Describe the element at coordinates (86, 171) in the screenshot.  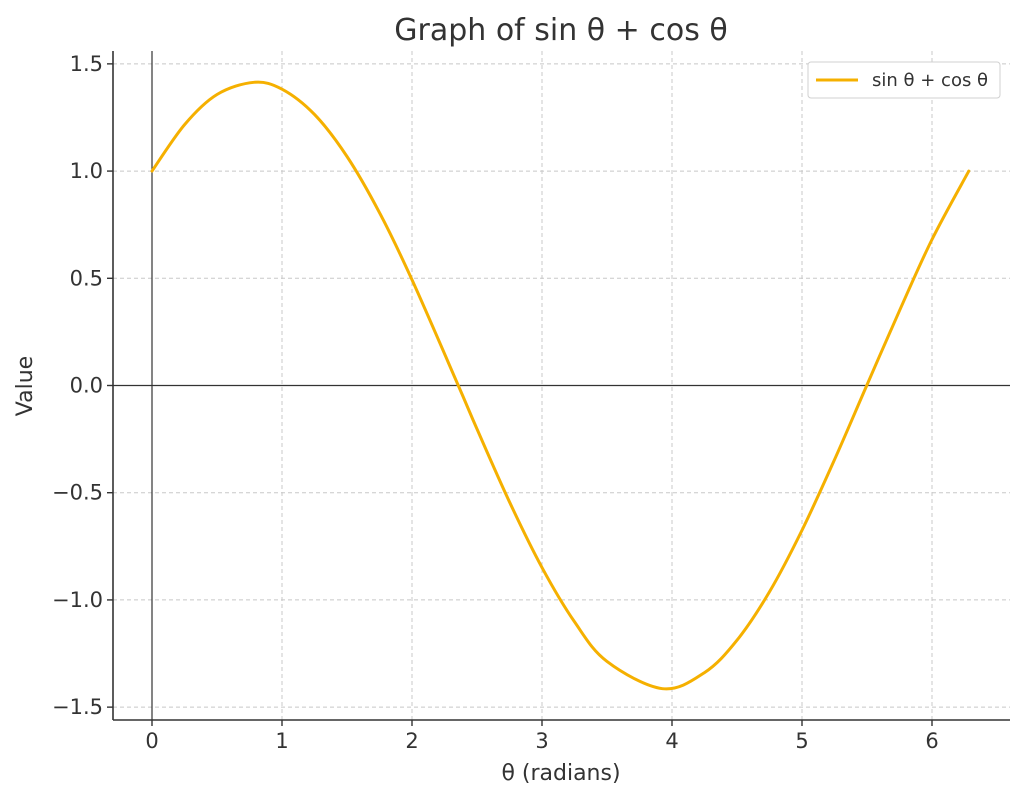
I see `y-tick-label: 1.0` at that location.